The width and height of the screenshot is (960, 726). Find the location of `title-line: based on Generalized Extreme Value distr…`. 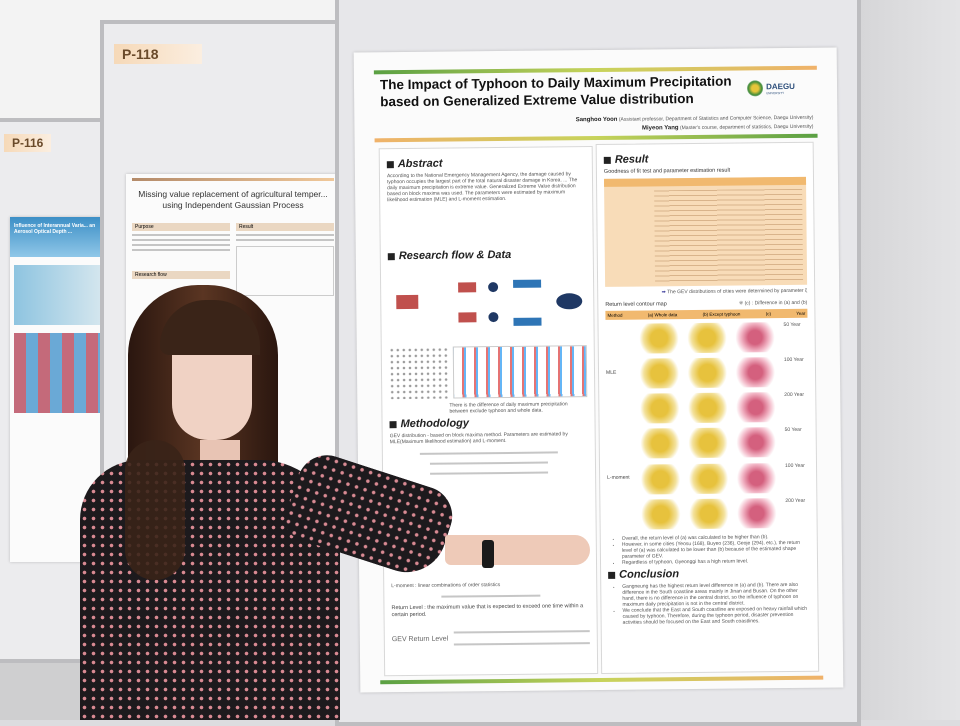

title-line: based on Generalized Extreme Value distr… is located at coordinates (537, 100).